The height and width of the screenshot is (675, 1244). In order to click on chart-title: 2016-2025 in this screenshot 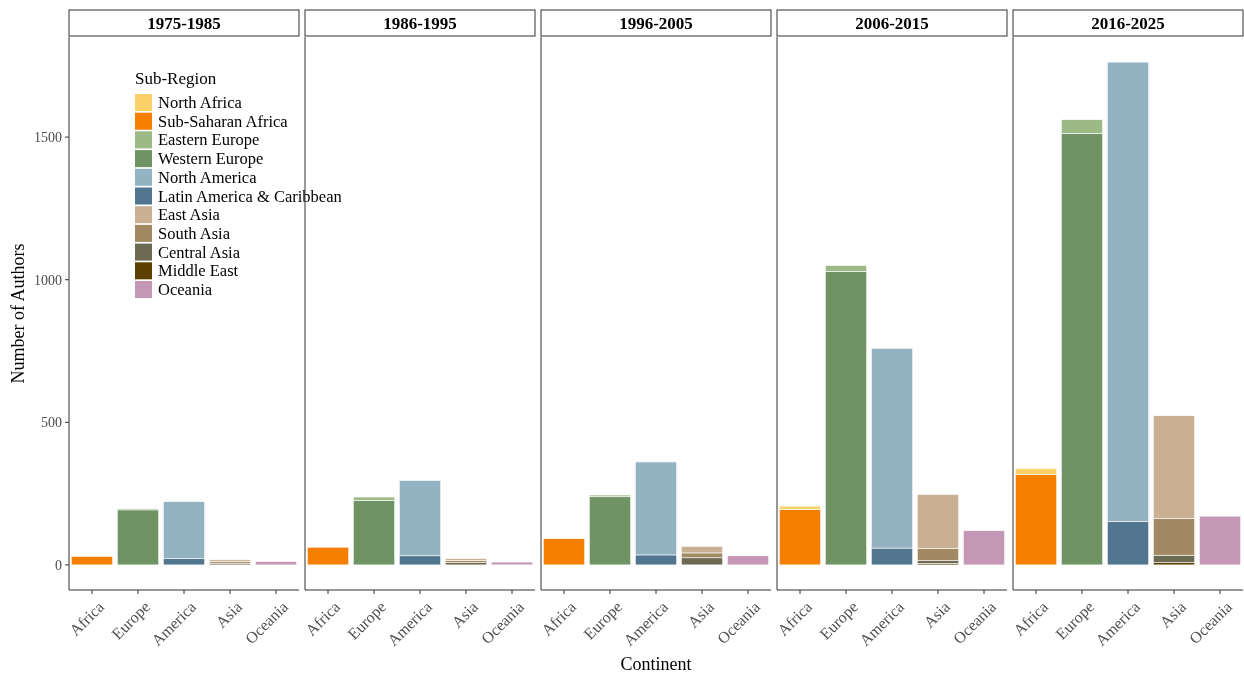, I will do `click(1128, 23)`.